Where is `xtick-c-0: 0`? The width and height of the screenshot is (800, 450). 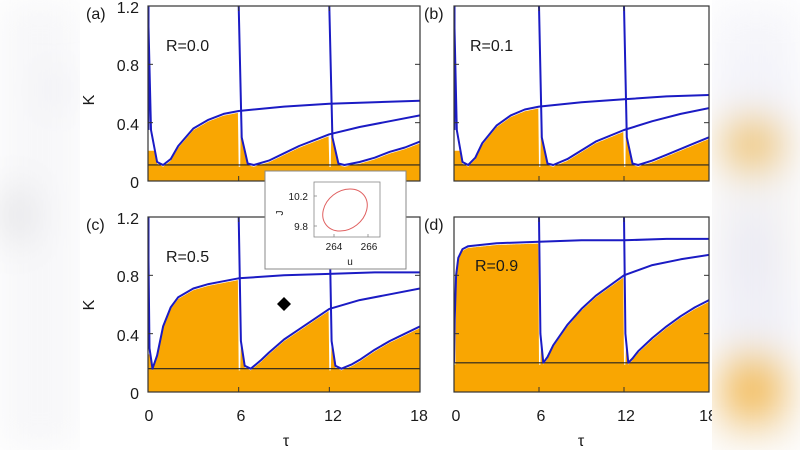
xtick-c-0: 0 is located at coordinates (149, 416).